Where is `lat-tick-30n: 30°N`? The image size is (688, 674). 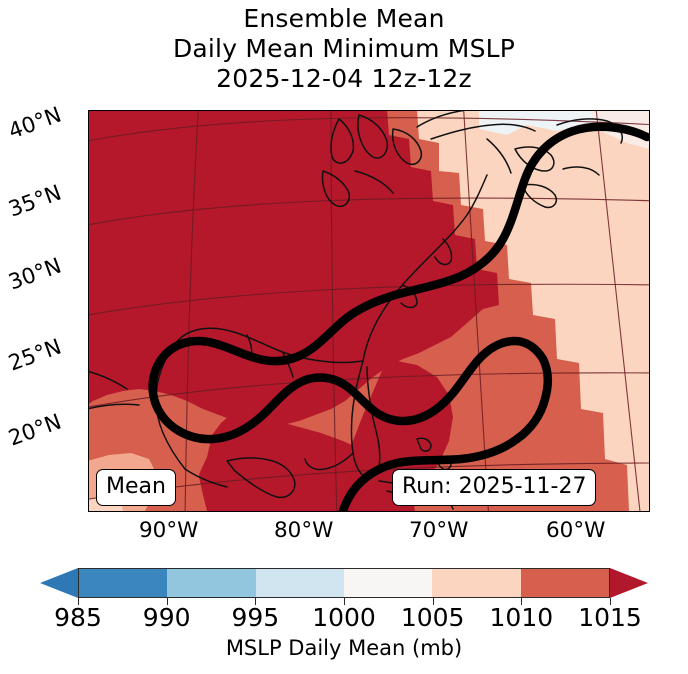
lat-tick-30n: 30°N is located at coordinates (35, 274).